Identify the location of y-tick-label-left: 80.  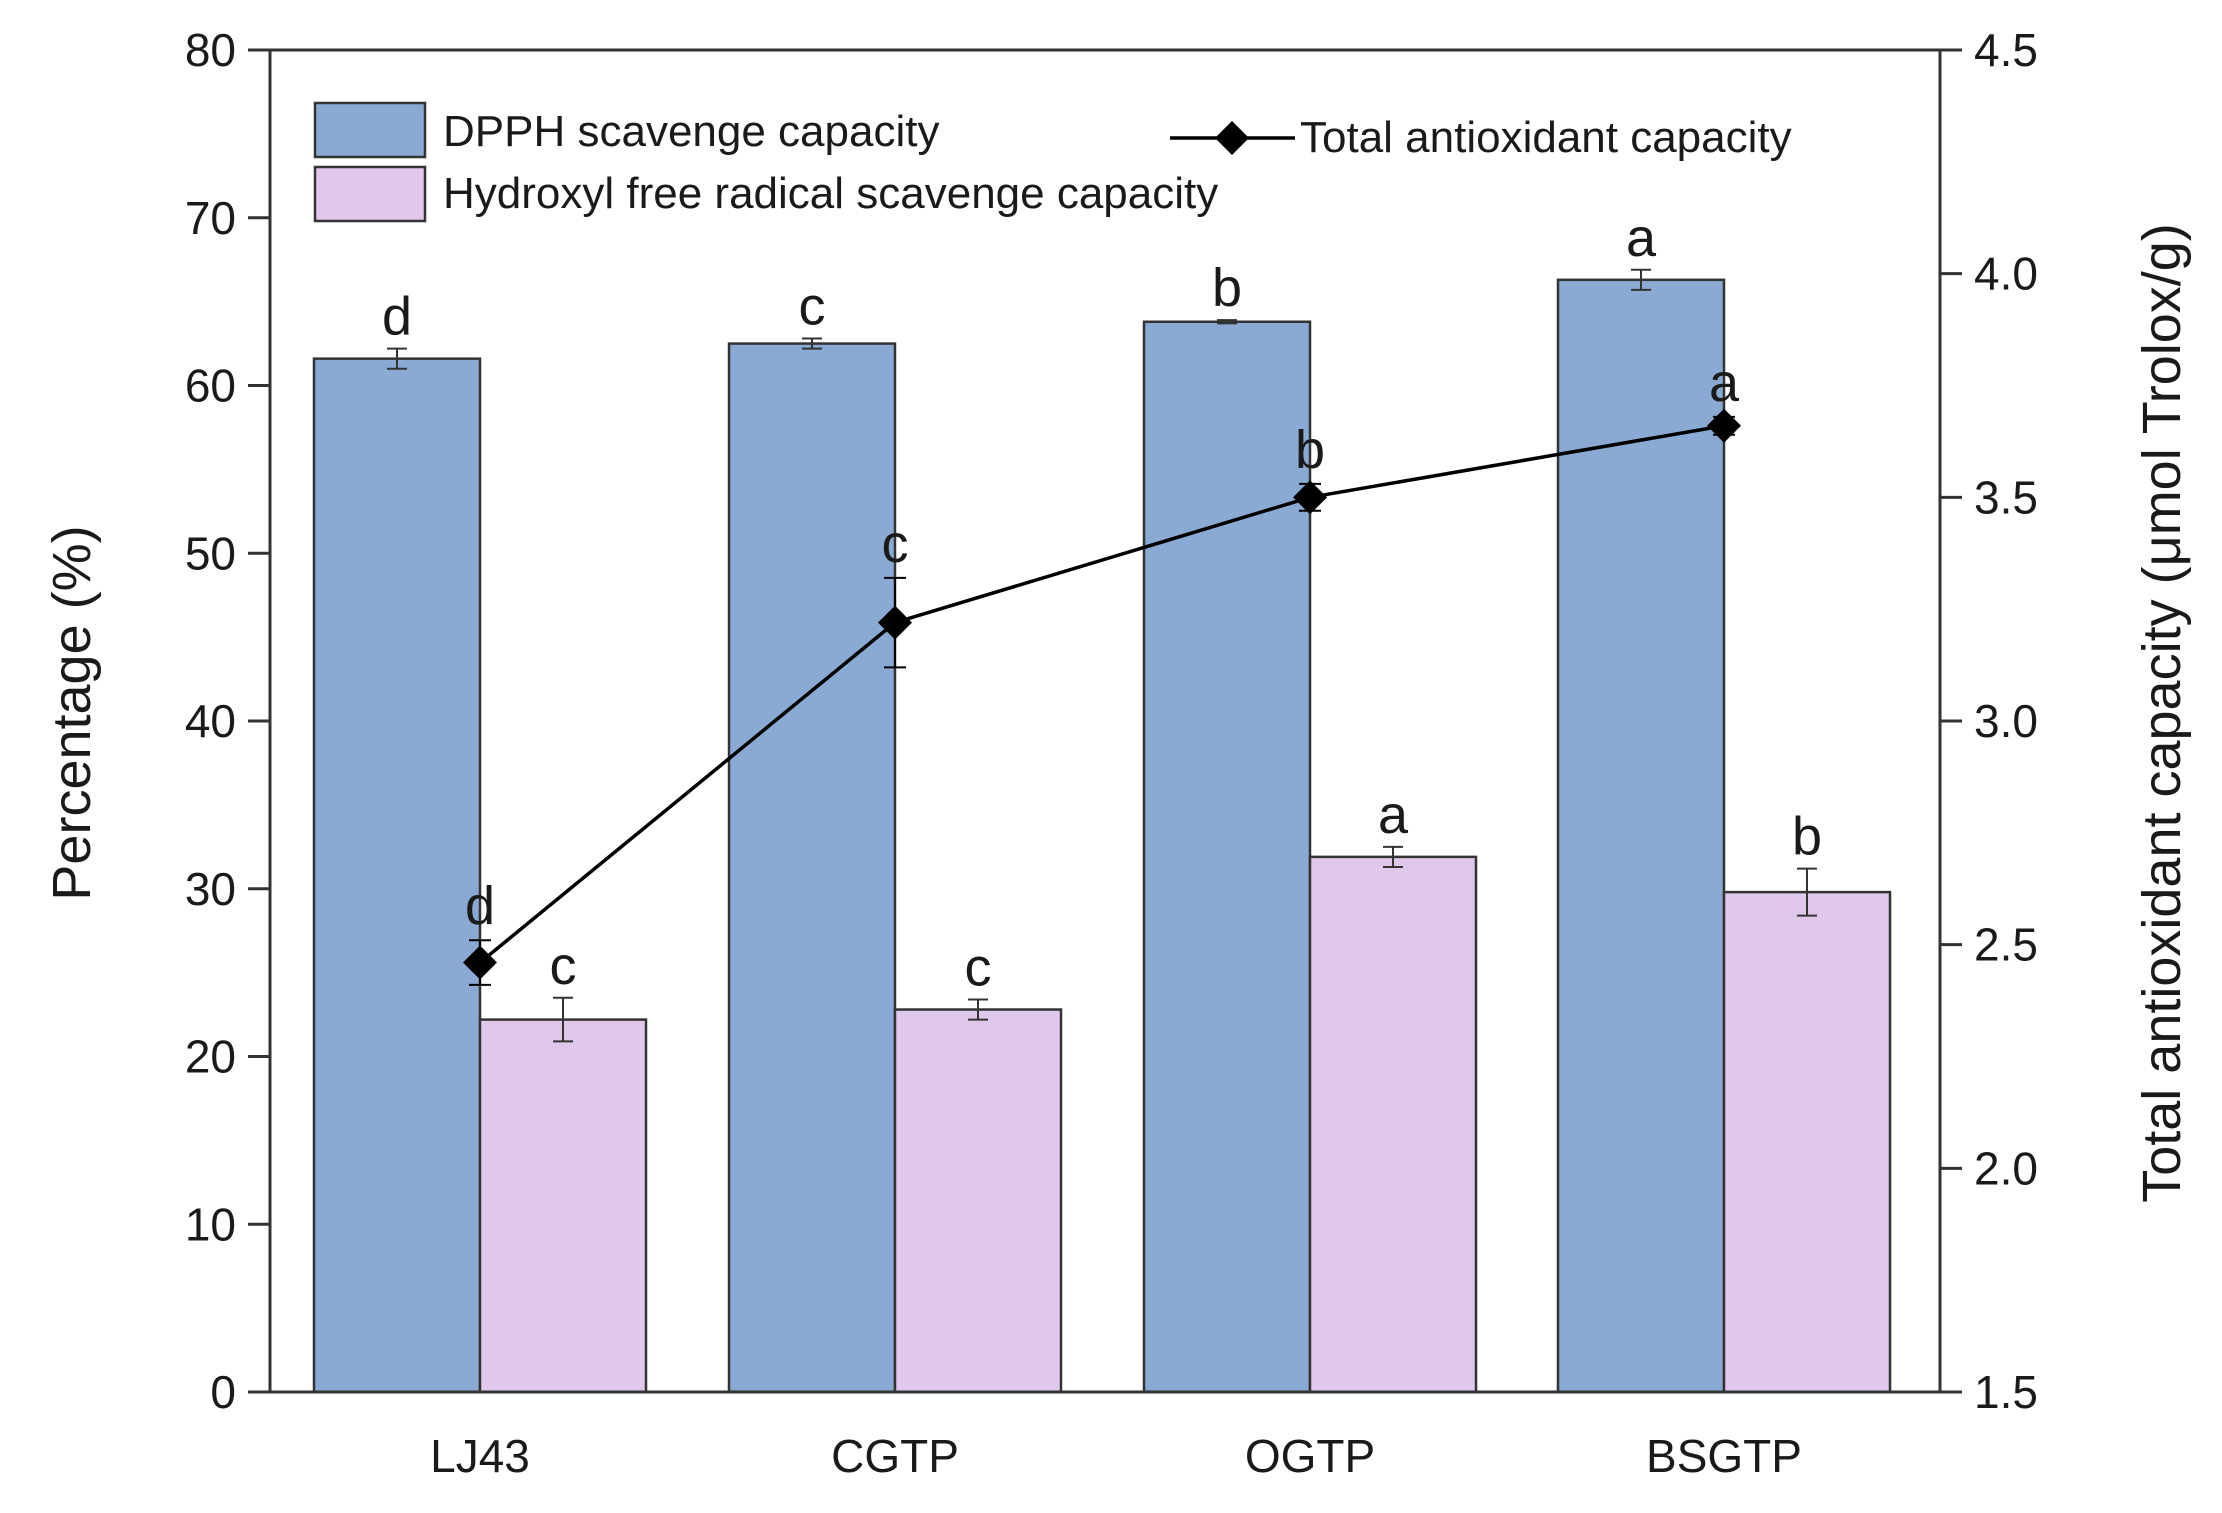
(210, 50).